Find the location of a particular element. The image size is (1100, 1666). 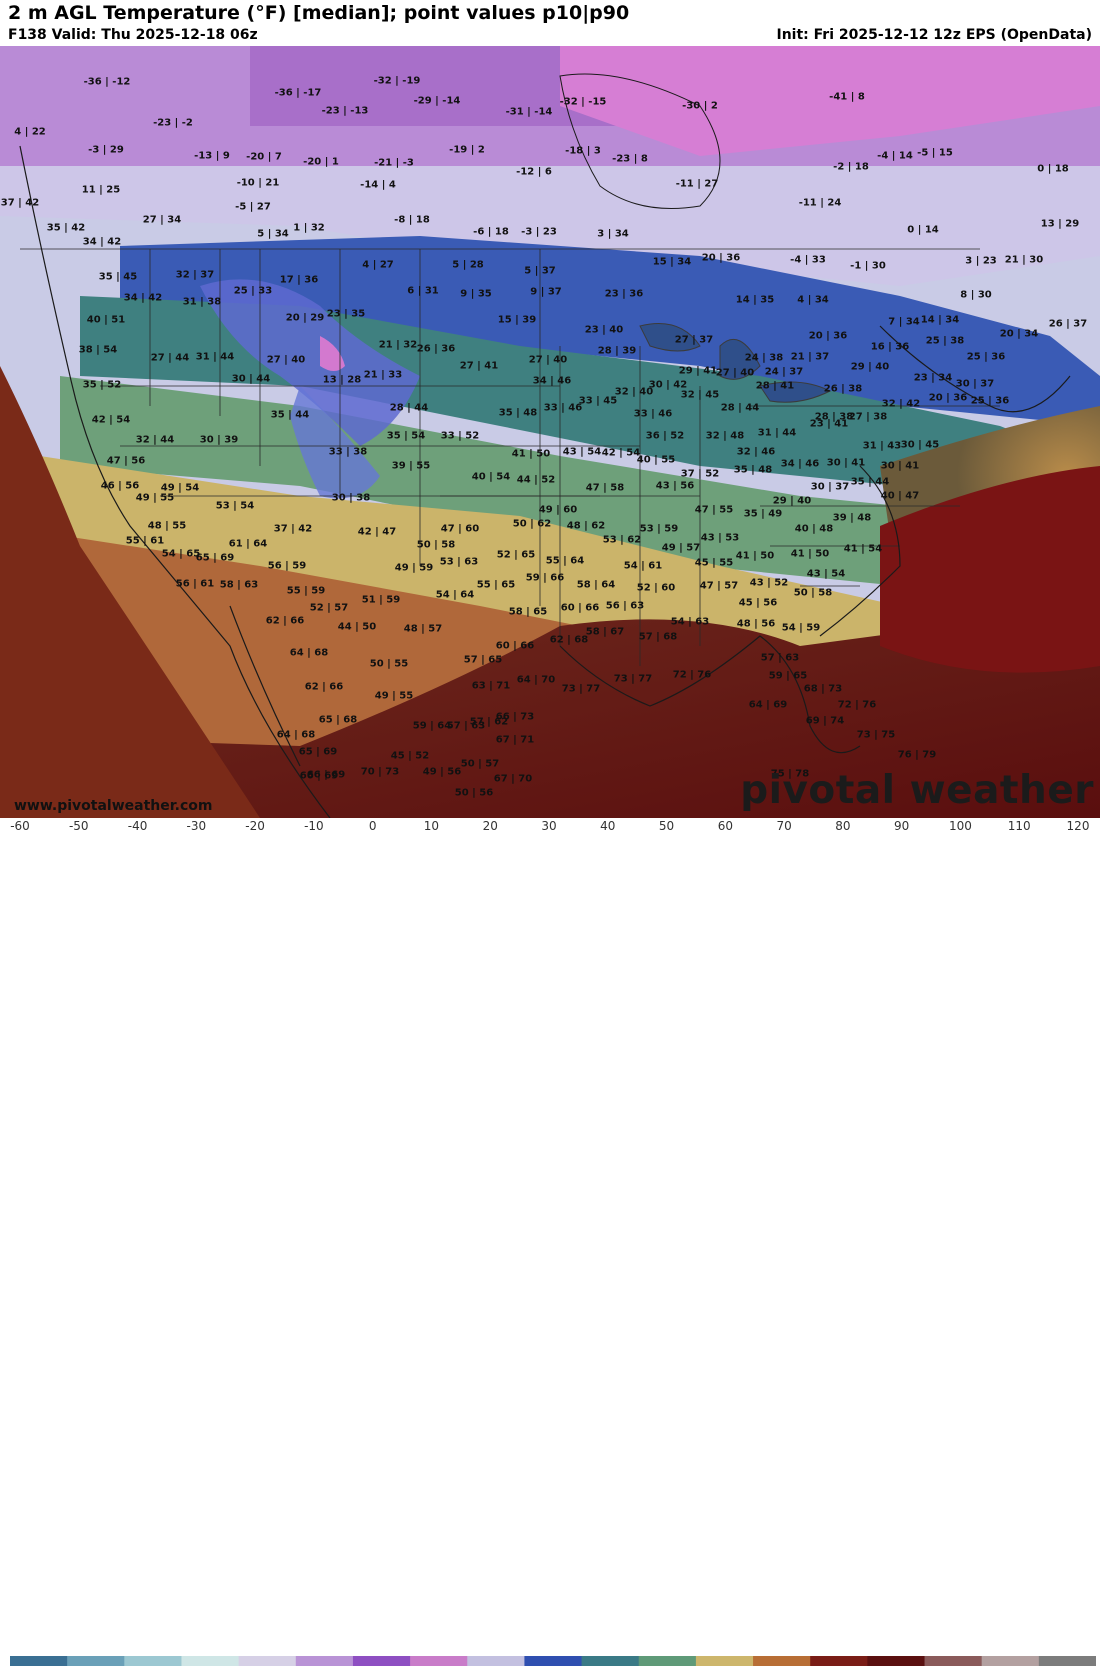

point-value-label: 35 | 48 is located at coordinates (753, 470).